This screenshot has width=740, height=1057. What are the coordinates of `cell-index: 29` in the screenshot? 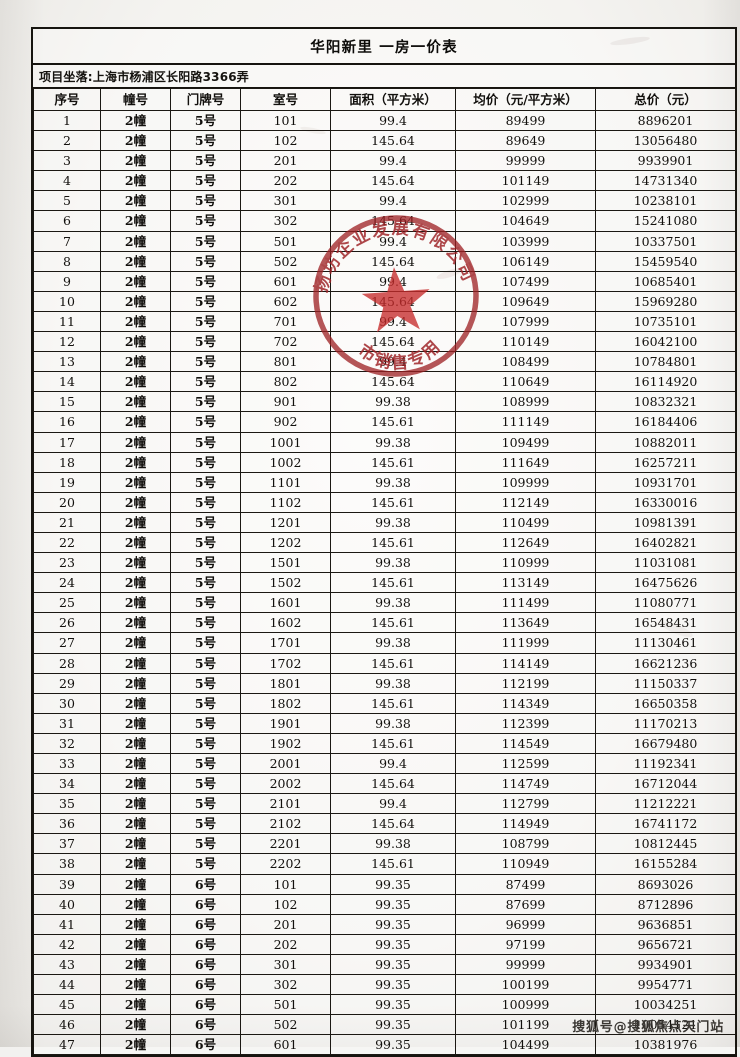 It's located at (67, 683).